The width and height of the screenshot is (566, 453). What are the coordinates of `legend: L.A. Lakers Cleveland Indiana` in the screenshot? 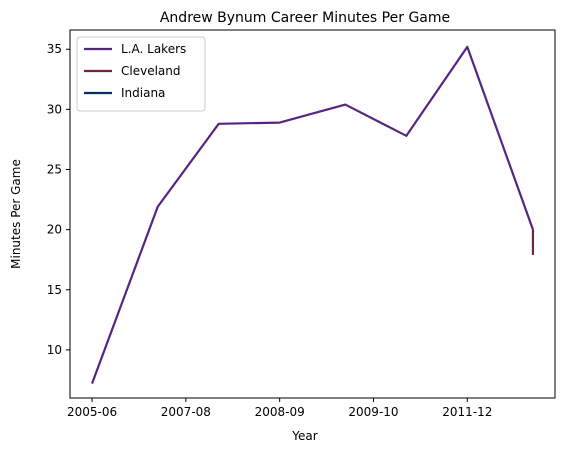 It's located at (141, 74).